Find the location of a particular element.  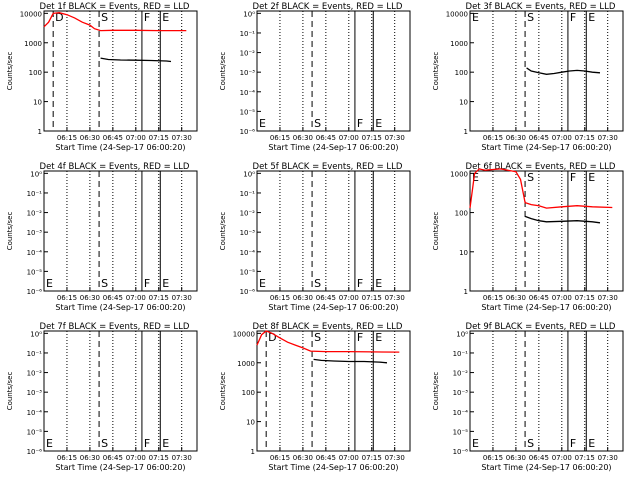

panel-title: Det 3f BLACK = Events, RED = LLD is located at coordinates (541, 7).